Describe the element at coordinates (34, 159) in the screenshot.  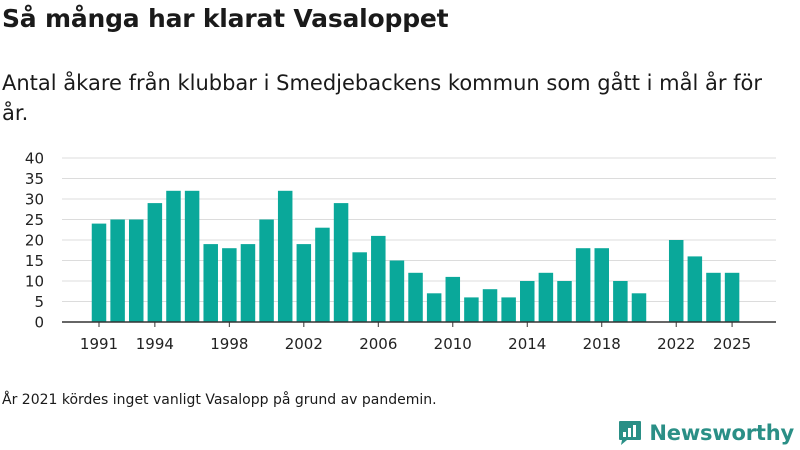
I see `y-tick-label: 40` at that location.